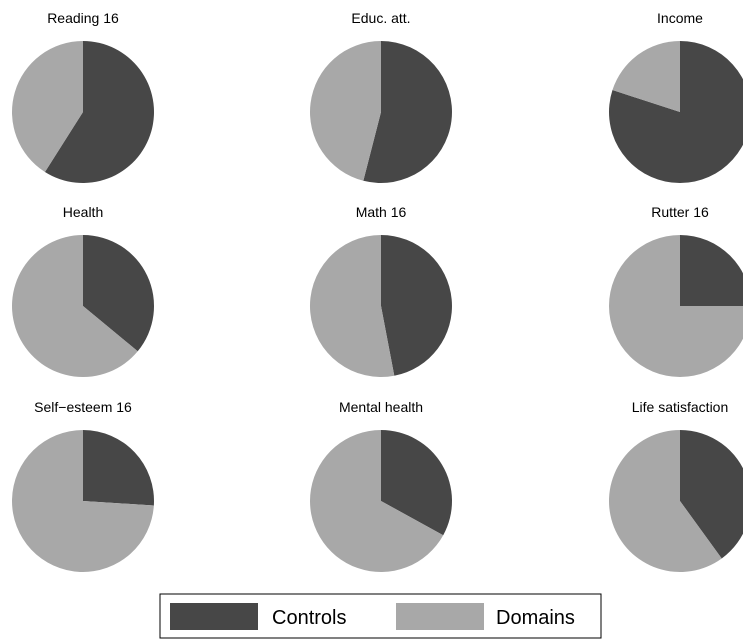  I want to click on pie-slice-self-esteem-16-domains, so click(83, 501).